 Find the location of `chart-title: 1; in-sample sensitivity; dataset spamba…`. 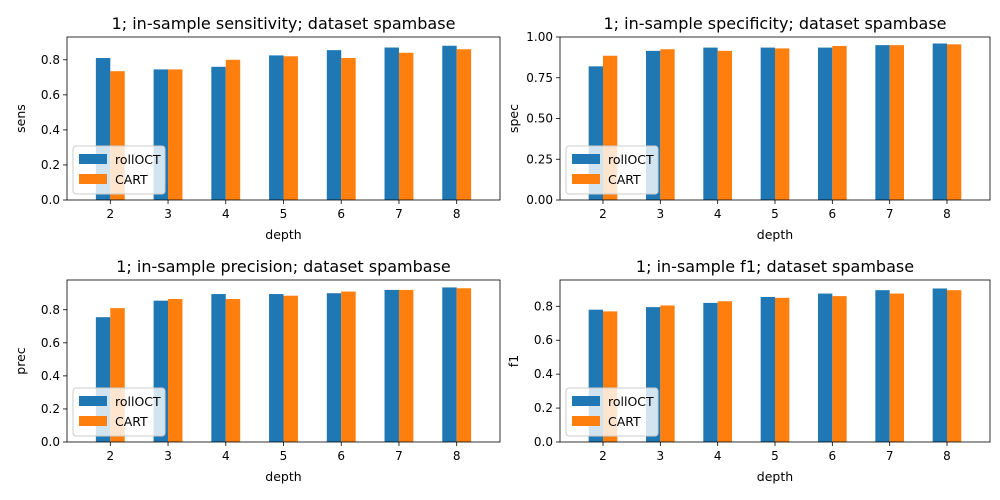

chart-title: 1; in-sample sensitivity; dataset spamba… is located at coordinates (284, 23).